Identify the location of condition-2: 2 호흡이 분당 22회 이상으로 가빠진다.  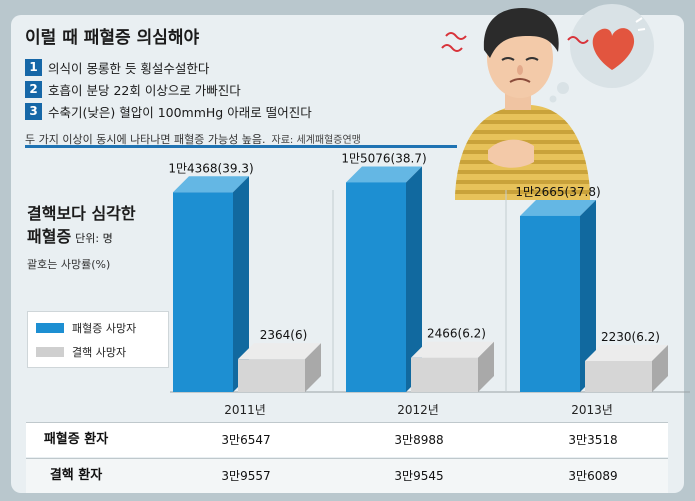
(133, 89).